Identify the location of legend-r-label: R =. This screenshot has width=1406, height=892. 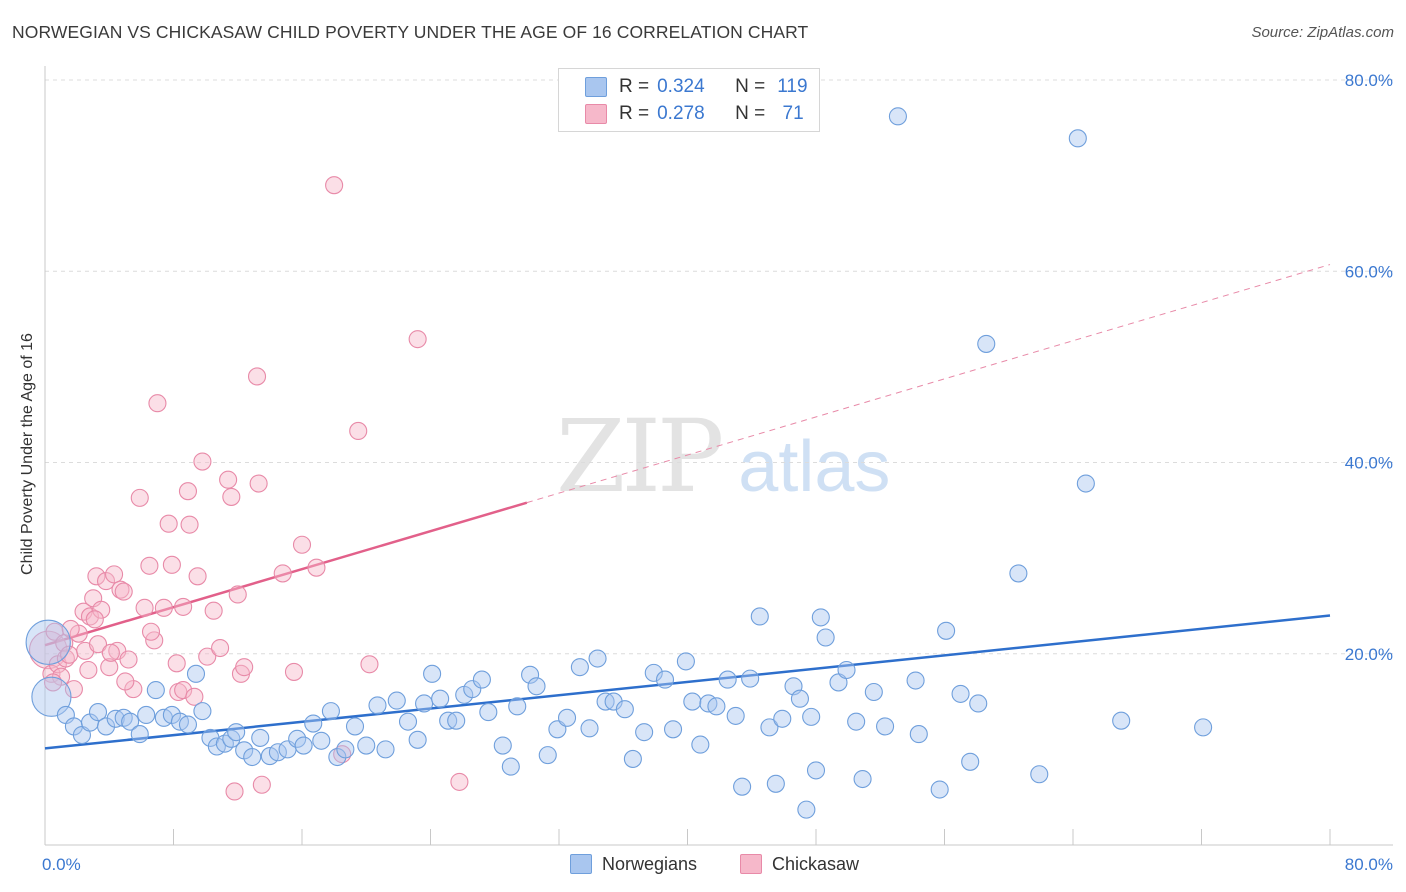
(634, 86).